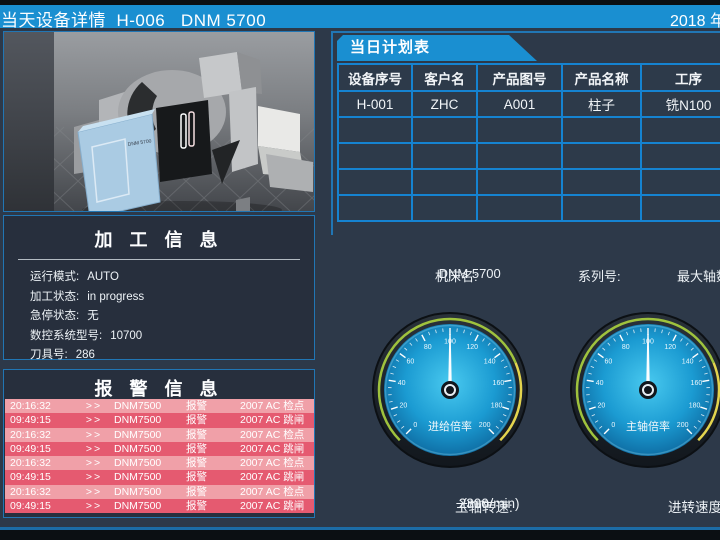 This screenshot has height=540, width=720. Describe the element at coordinates (697, 383) in the screenshot. I see `svg-text: 160` at that location.